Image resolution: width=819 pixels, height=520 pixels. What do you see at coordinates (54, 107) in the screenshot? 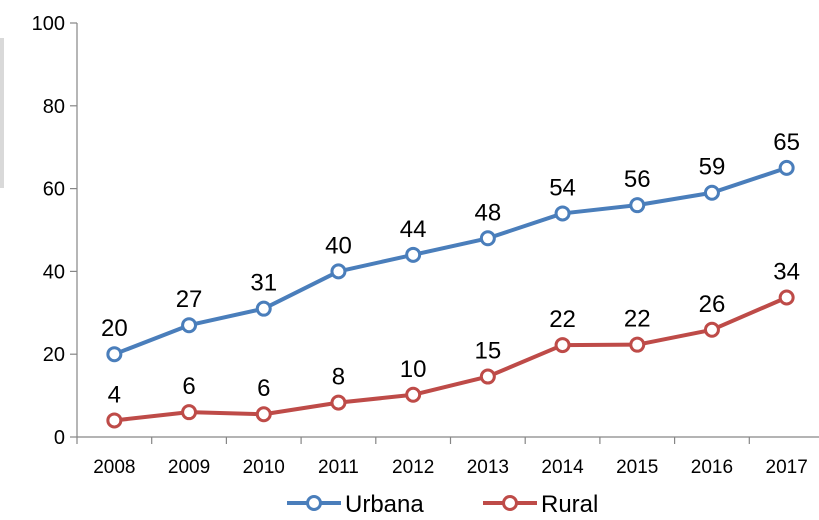
I see `y-tick-label: 80` at bounding box center [54, 107].